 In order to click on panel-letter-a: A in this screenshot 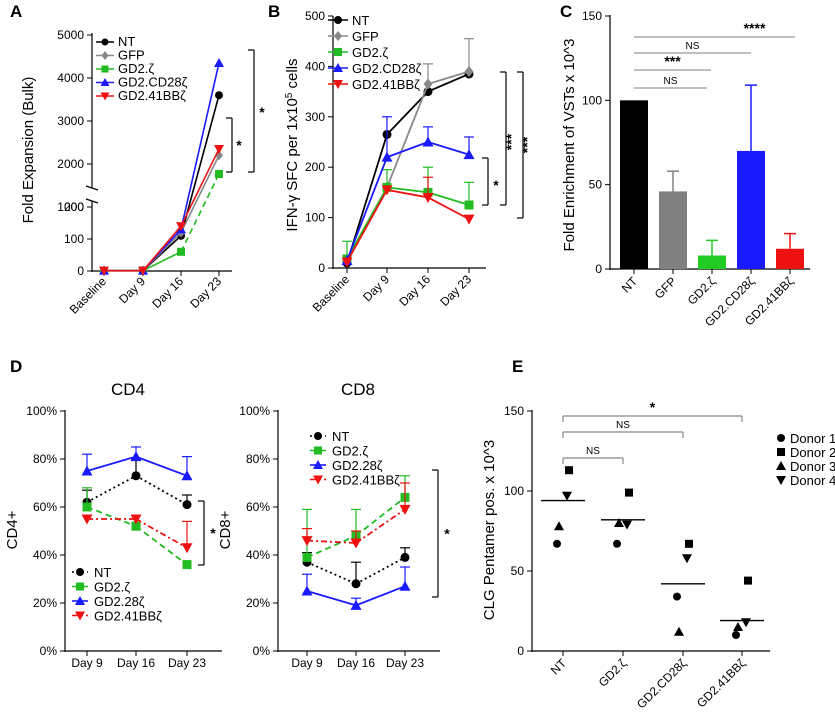, I will do `click(16, 11)`.